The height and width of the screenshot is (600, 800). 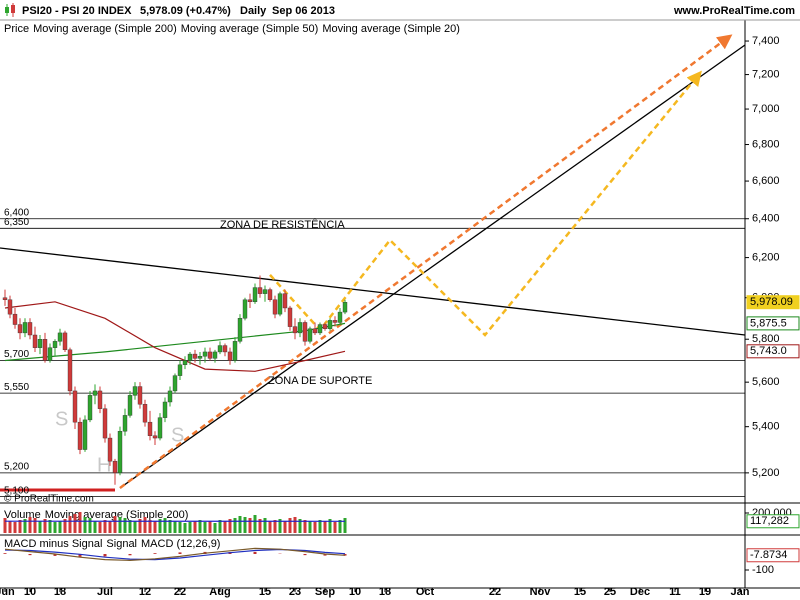 I want to click on legend-entry: MACD (12,26,9), so click(x=180, y=544).